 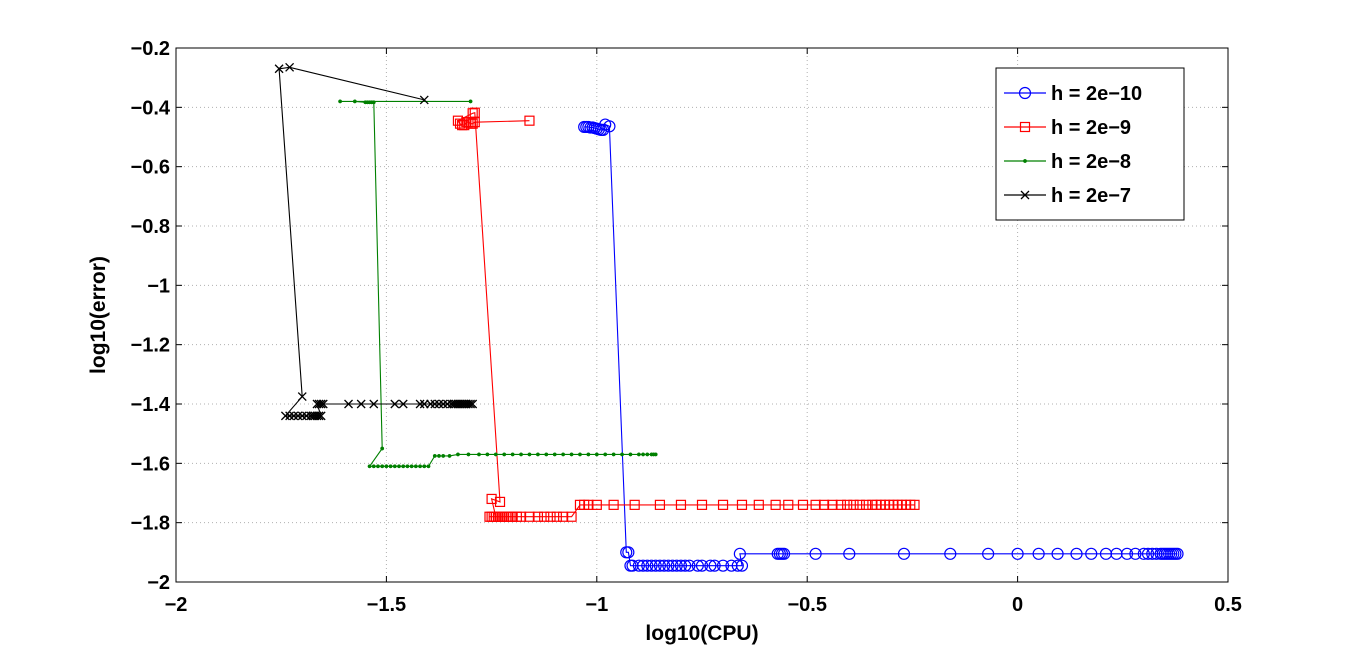 I want to click on y-tick-label: −2, so click(x=158, y=583).